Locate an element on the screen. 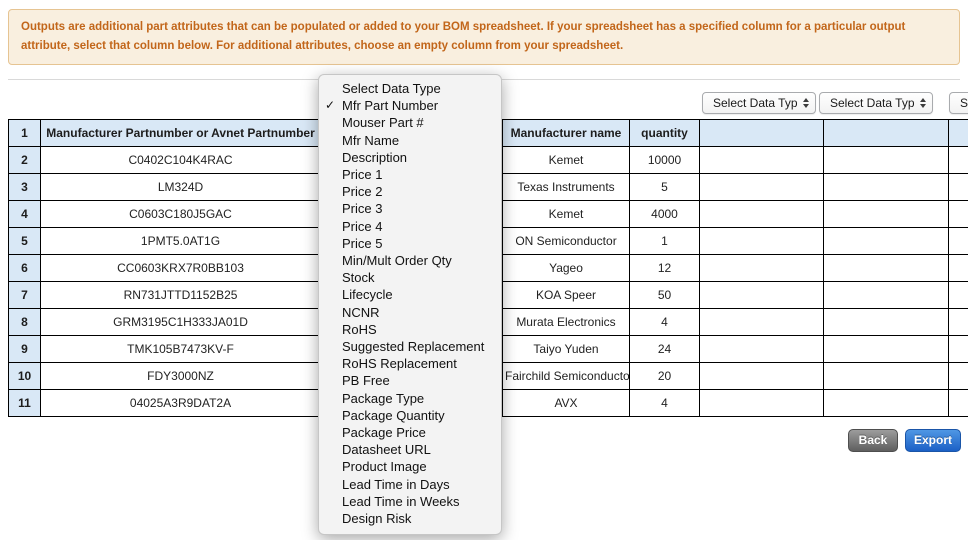 The width and height of the screenshot is (968, 540). menu-item: ✓ Mfr Part Number is located at coordinates (410, 105).